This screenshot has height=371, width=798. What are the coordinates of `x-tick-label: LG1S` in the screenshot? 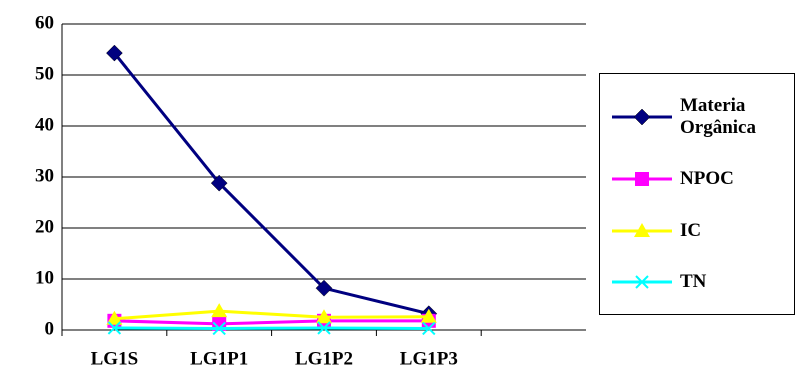 It's located at (115, 358).